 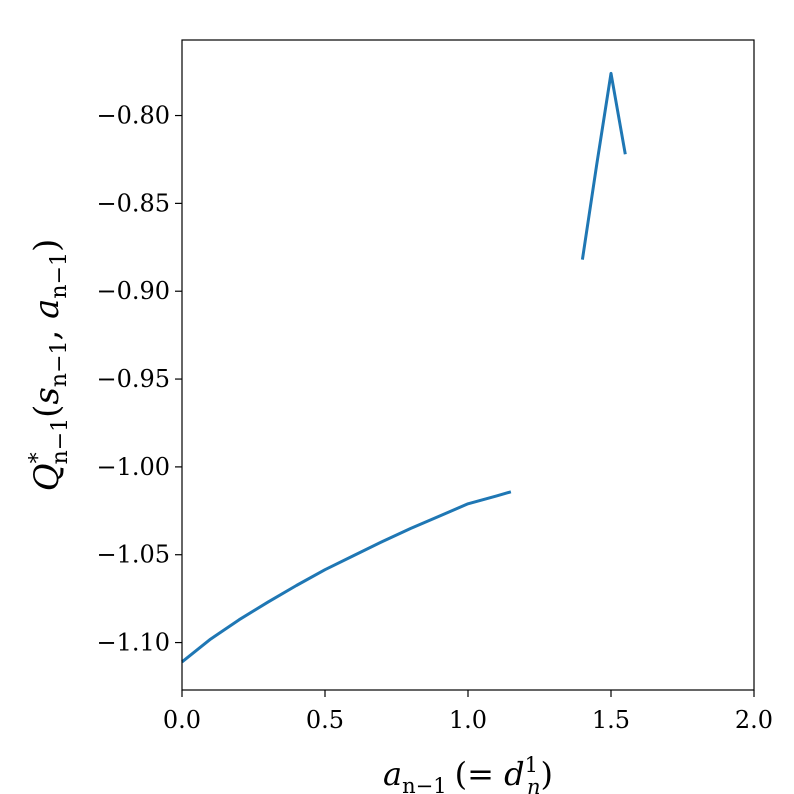 I want to click on y-label-main: Q, so click(x=47, y=477).